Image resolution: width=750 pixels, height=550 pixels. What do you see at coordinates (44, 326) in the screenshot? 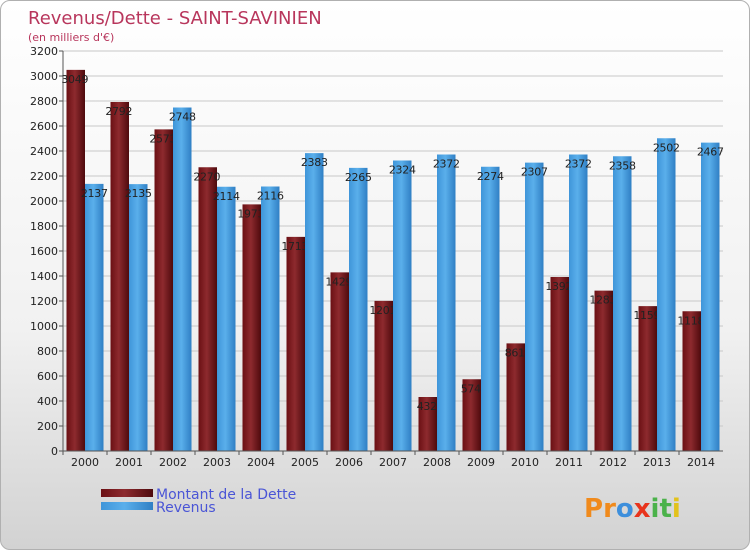
I see `y-tick-label: 1000` at bounding box center [44, 326].